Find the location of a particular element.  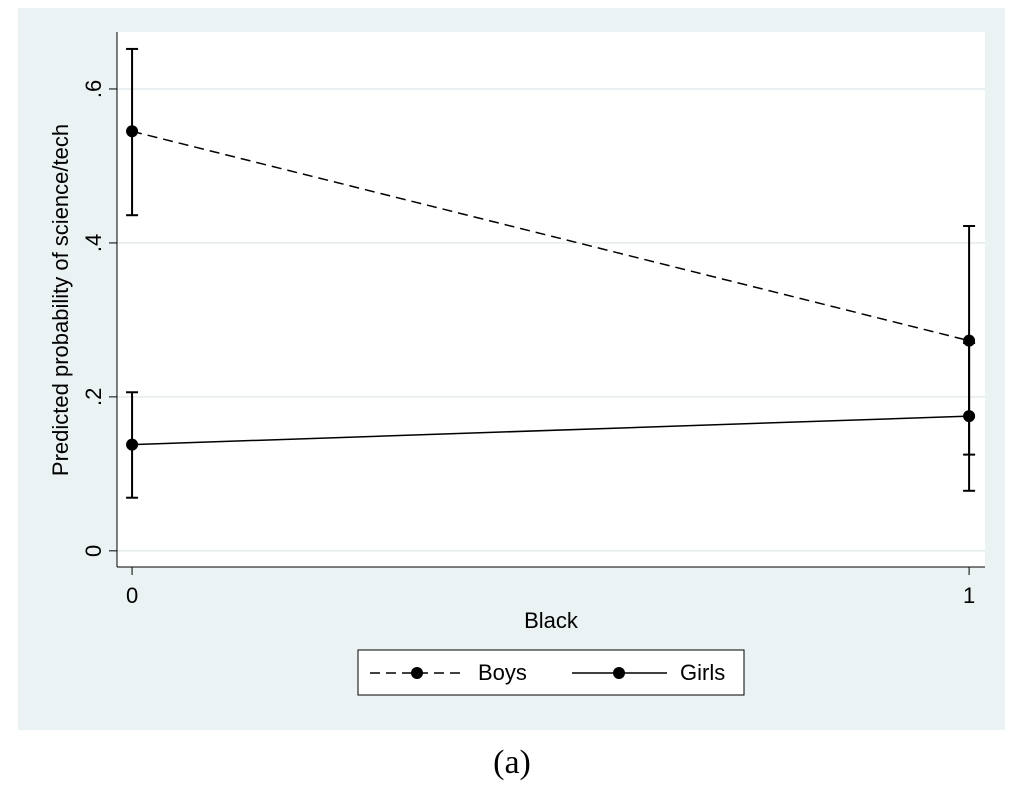

x-tick-label: 0 is located at coordinates (132, 595).